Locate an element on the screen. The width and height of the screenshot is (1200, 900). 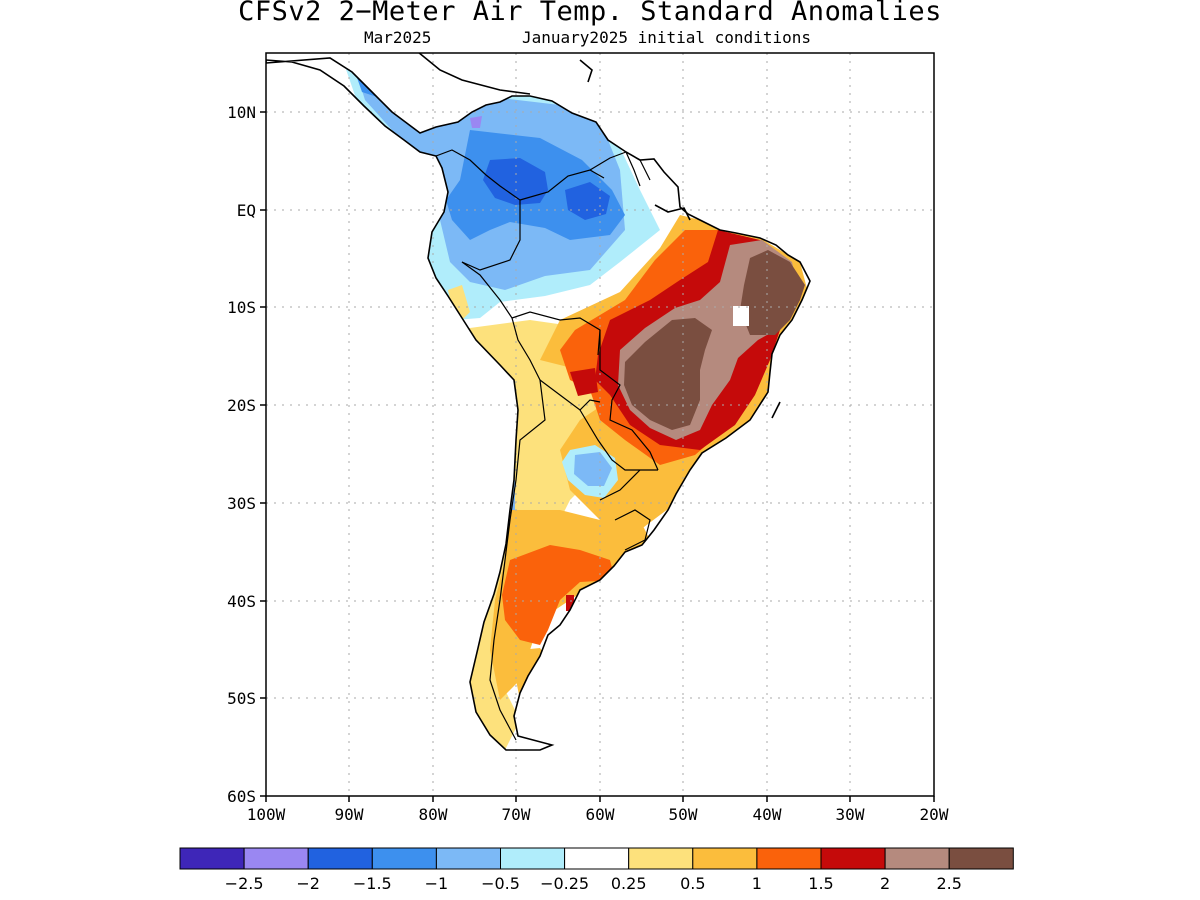
colorbar-label: 1.5 is located at coordinates (820, 883).